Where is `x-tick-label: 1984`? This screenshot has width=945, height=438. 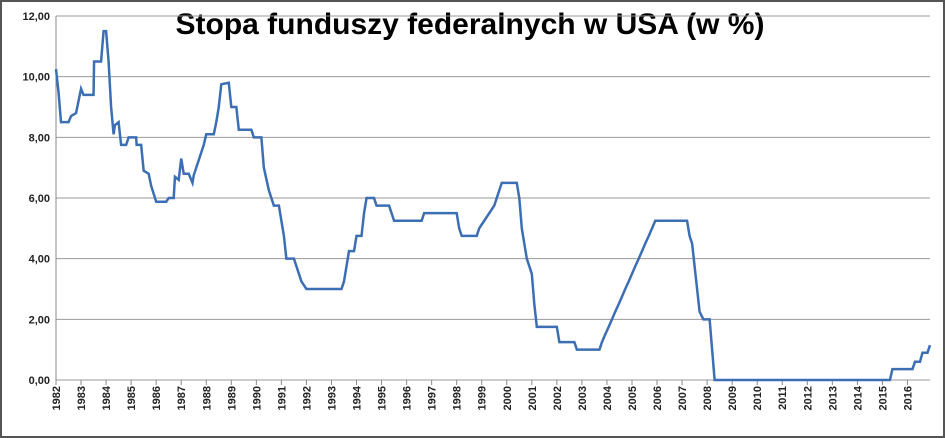
x-tick-label: 1984 is located at coordinates (107, 397).